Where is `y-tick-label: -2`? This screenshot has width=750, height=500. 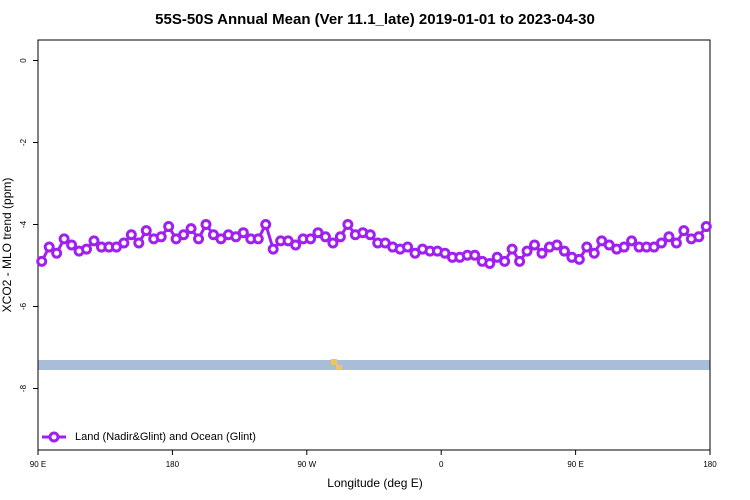 y-tick-label: -2 is located at coordinates (23, 142).